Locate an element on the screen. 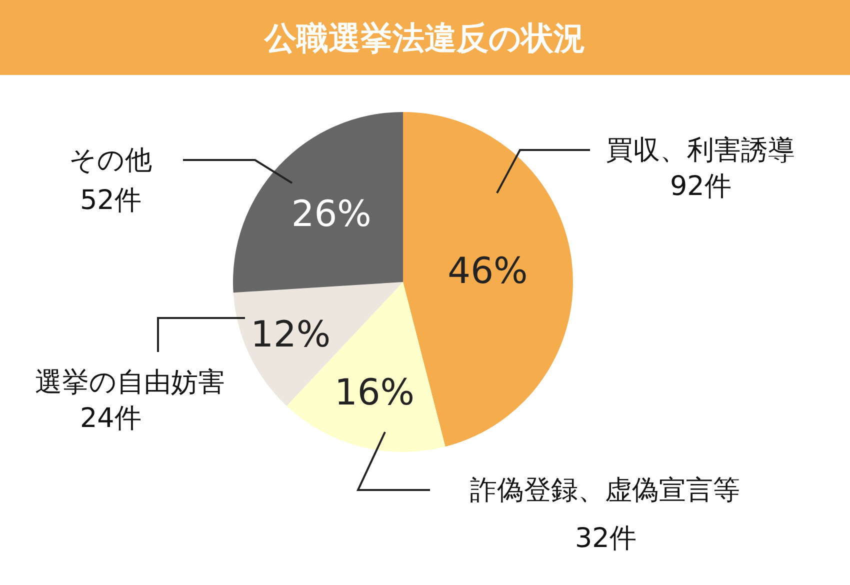  slice-label: その他 is located at coordinates (110, 160).